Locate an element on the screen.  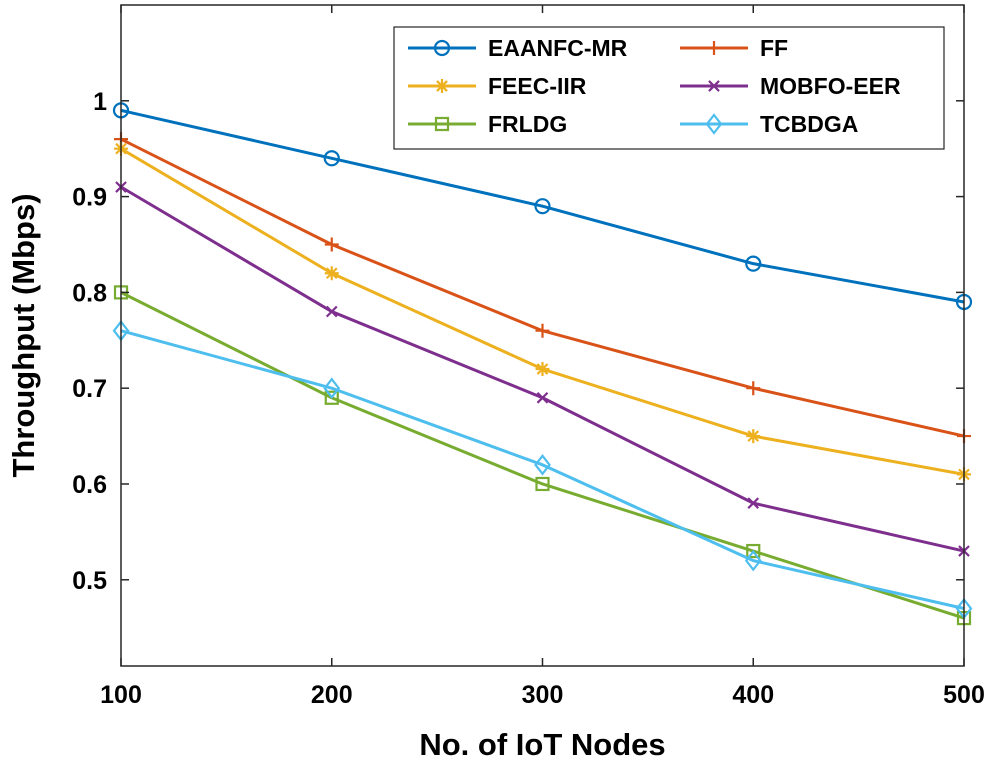
legend-item-frldg: FRLDG is located at coordinates (487, 124).